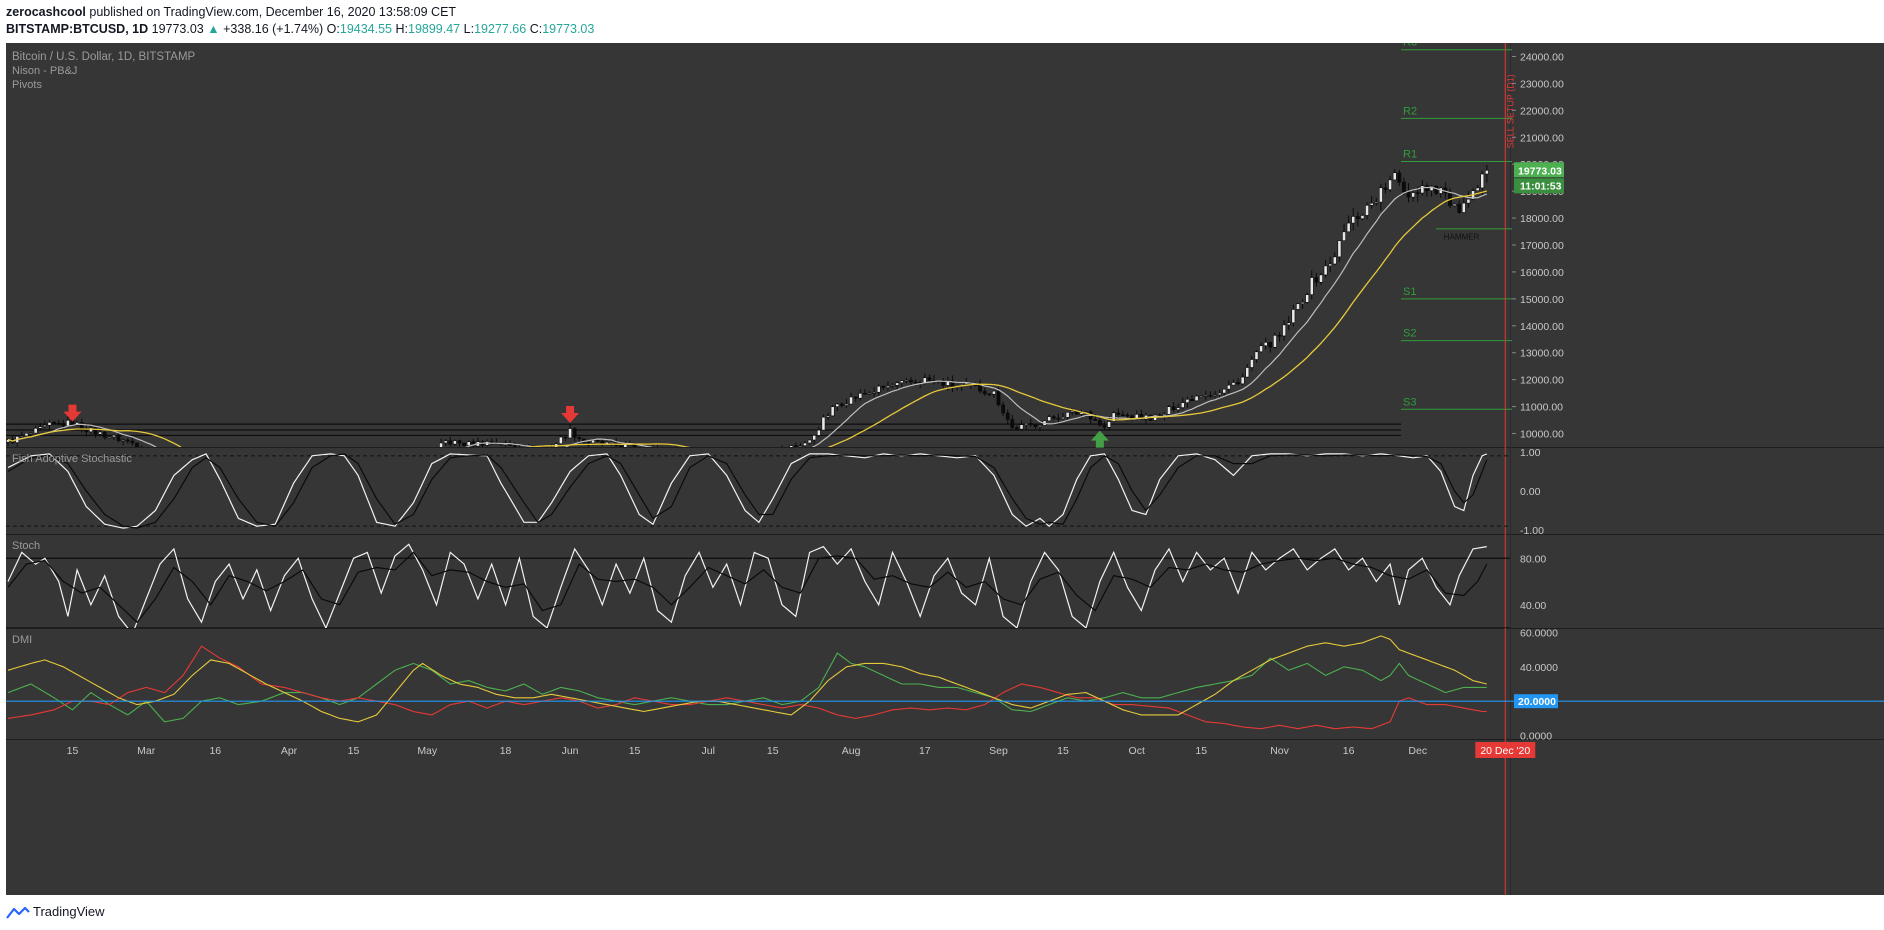 This screenshot has width=1884, height=930. Describe the element at coordinates (1542, 327) in the screenshot. I see `price-tick-label: 14000.00` at that location.